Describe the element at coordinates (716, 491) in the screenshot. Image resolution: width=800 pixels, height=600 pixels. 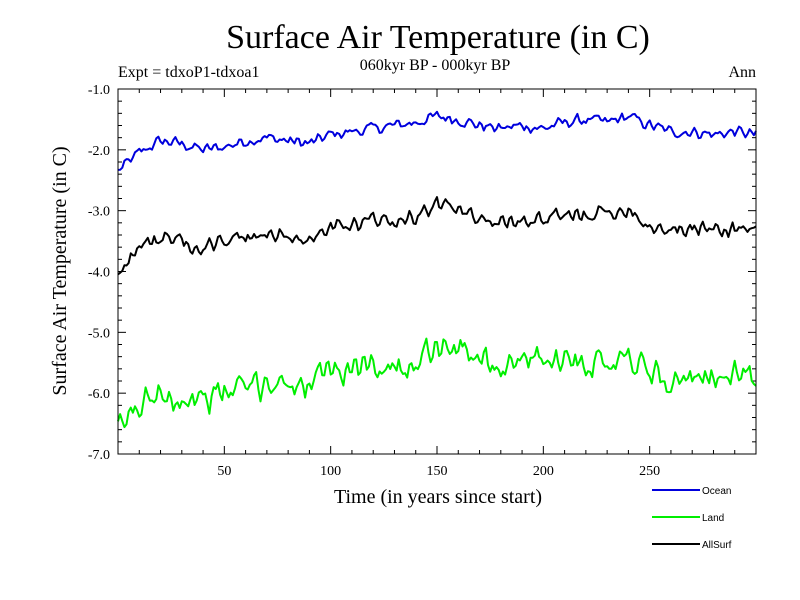
I see `legend-label-ocean: Ocean` at that location.